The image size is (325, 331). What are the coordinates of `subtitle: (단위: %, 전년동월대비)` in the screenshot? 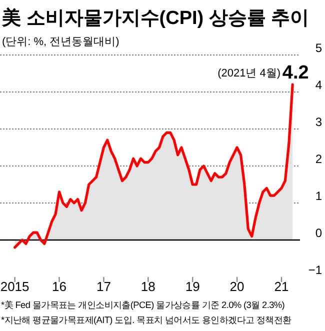 It's located at (61, 42).